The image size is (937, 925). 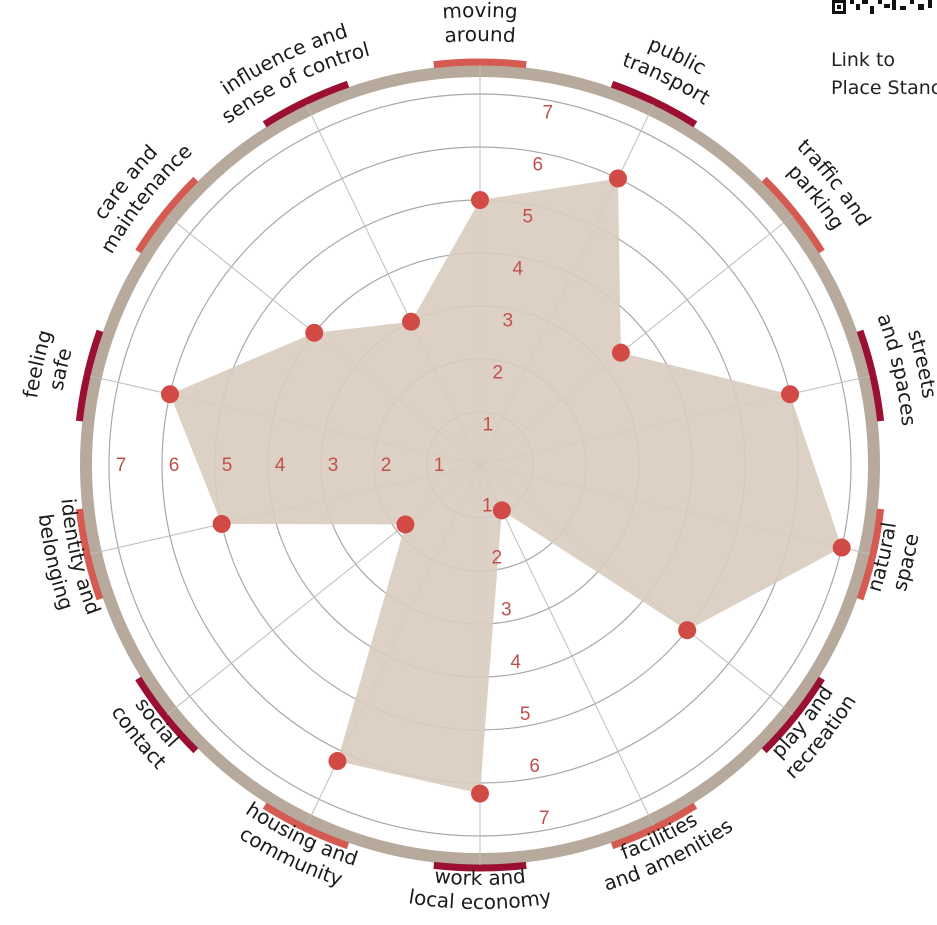 What do you see at coordinates (480, 11) in the screenshot?
I see `category-label: moving` at bounding box center [480, 11].